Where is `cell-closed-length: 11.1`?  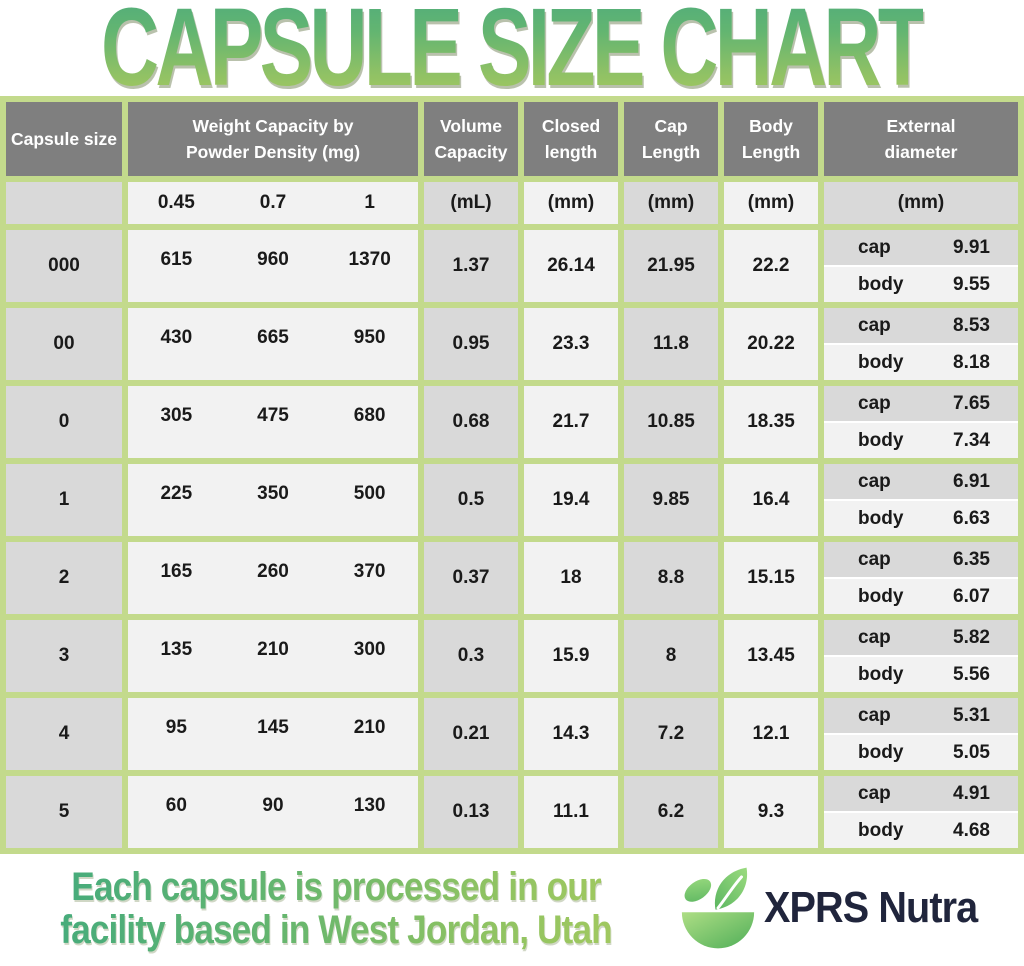
cell-closed-length: 11.1 is located at coordinates (571, 812).